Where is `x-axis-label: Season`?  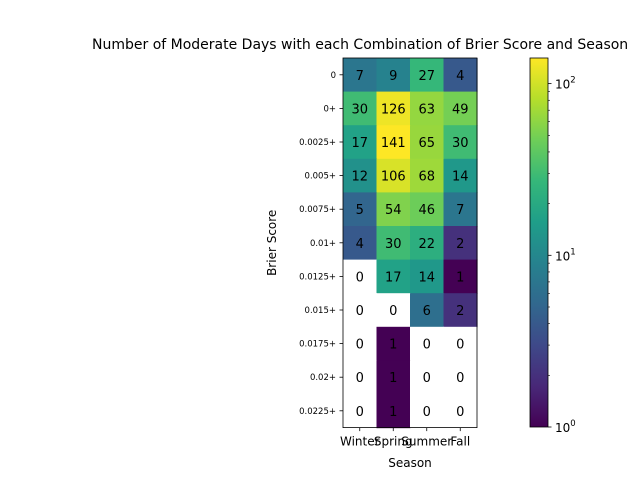 x-axis-label: Season is located at coordinates (410, 463).